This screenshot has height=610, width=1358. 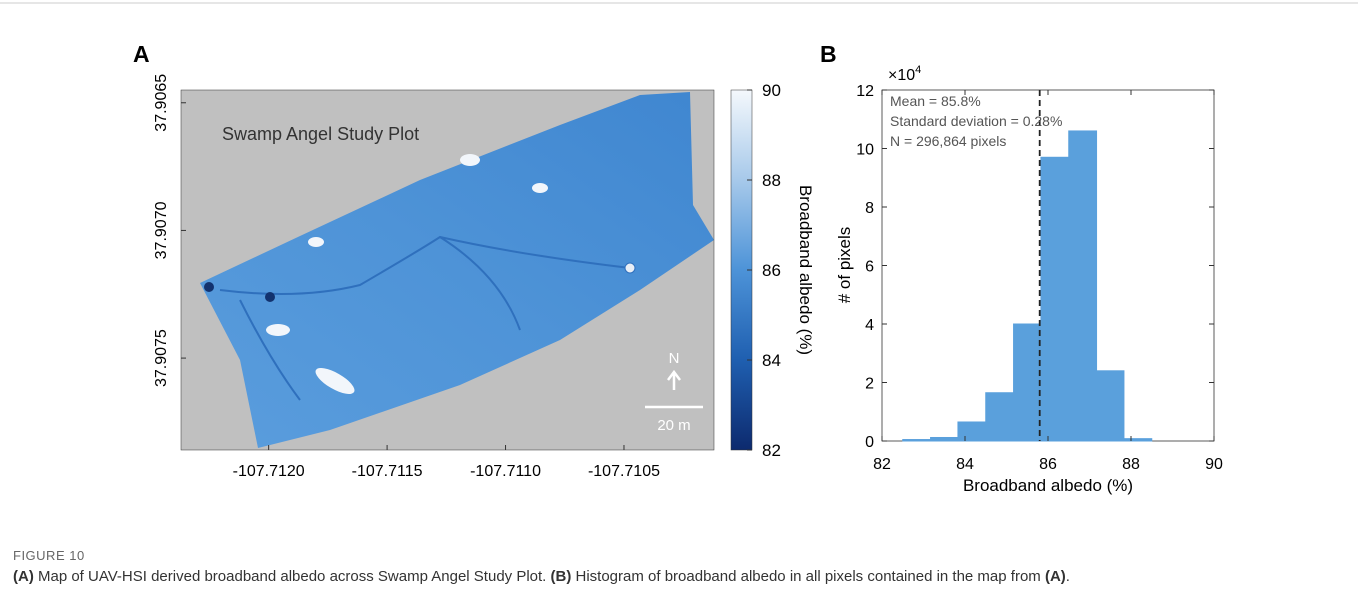 What do you see at coordinates (674, 358) in the screenshot?
I see `north-label: N` at bounding box center [674, 358].